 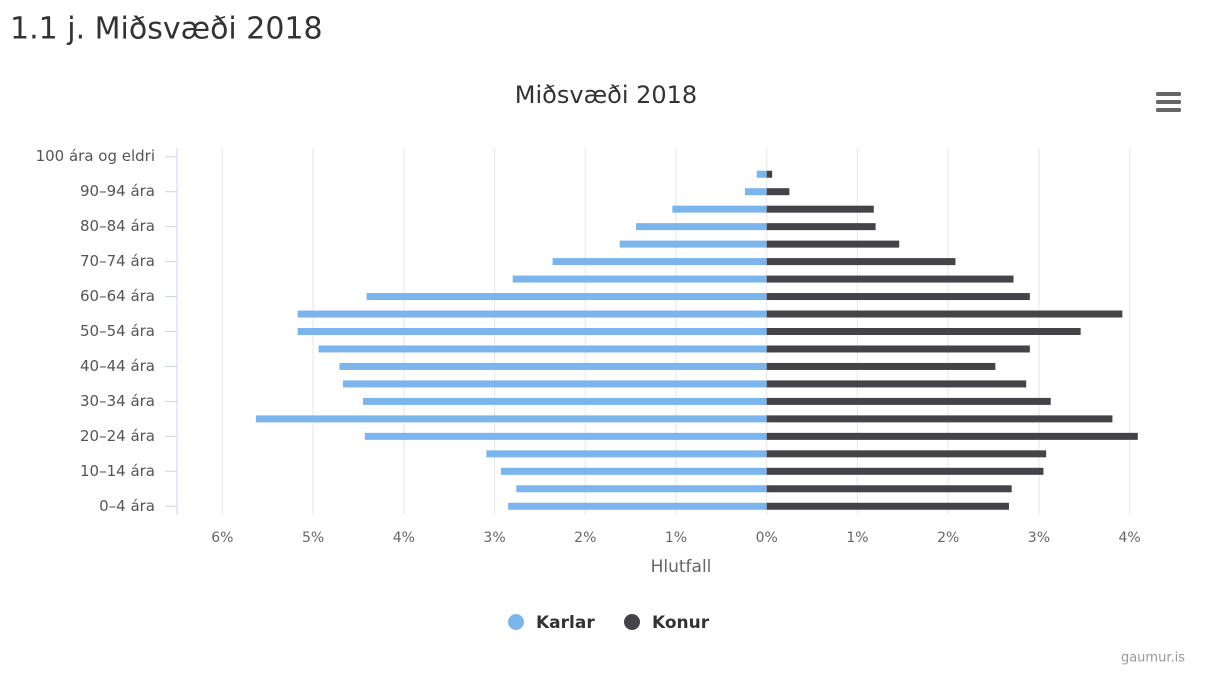 What do you see at coordinates (565, 623) in the screenshot?
I see `legend-label: Karlar` at bounding box center [565, 623].